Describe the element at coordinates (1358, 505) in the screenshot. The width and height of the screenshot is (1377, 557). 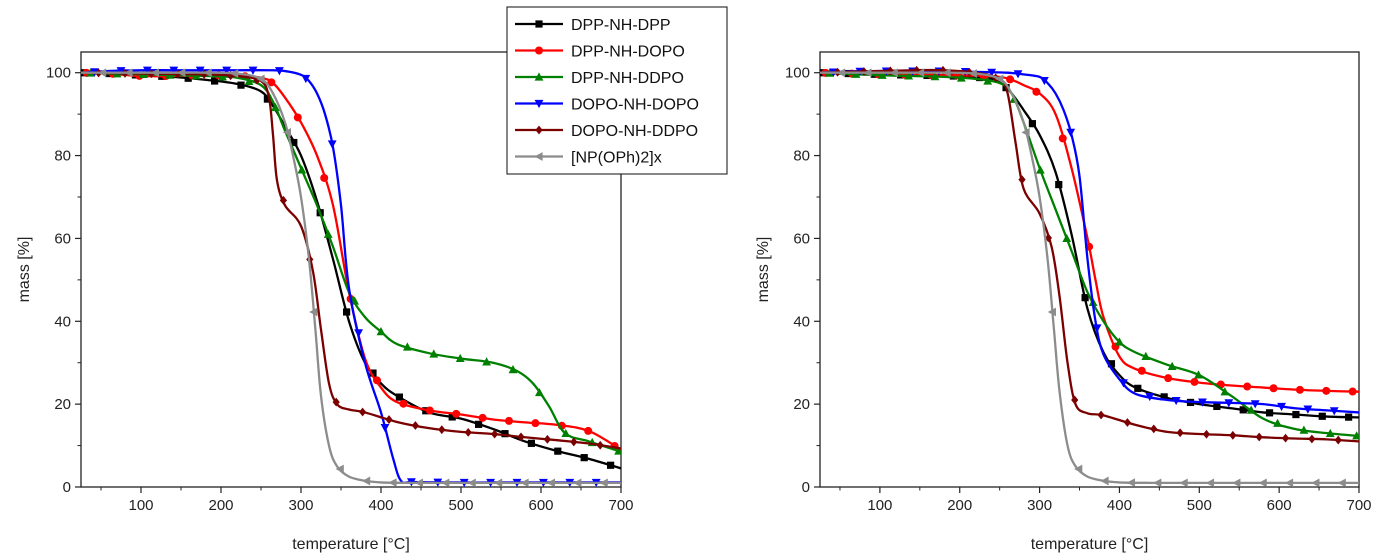
I see `x-tick-label: 700` at that location.